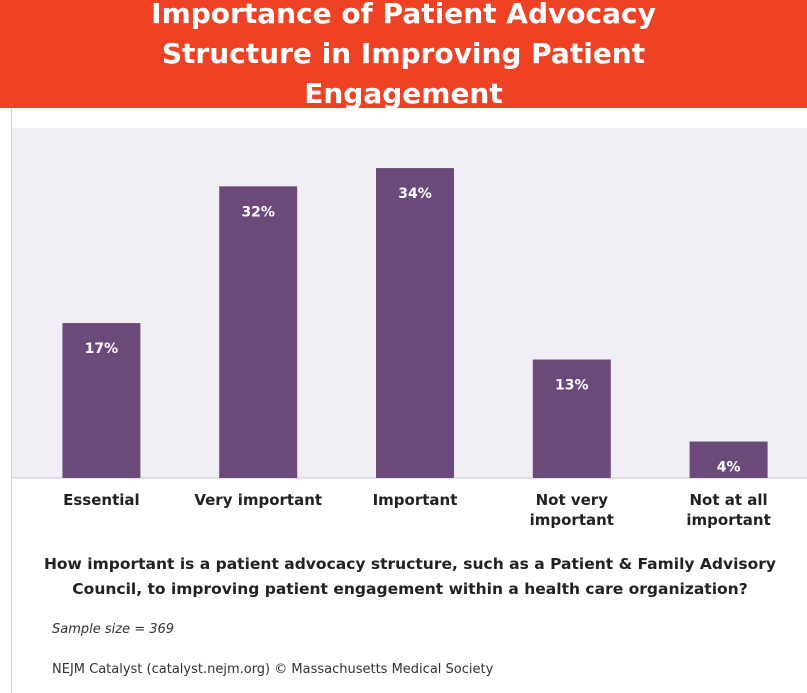 The image size is (807, 693). What do you see at coordinates (11, 400) in the screenshot?
I see `frame-border` at bounding box center [11, 400].